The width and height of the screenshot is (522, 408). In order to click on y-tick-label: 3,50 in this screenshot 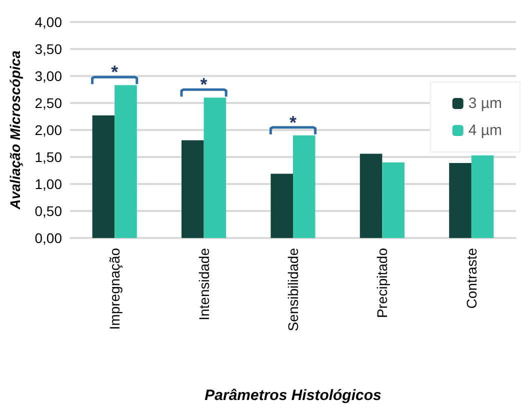, I will do `click(48, 49)`.